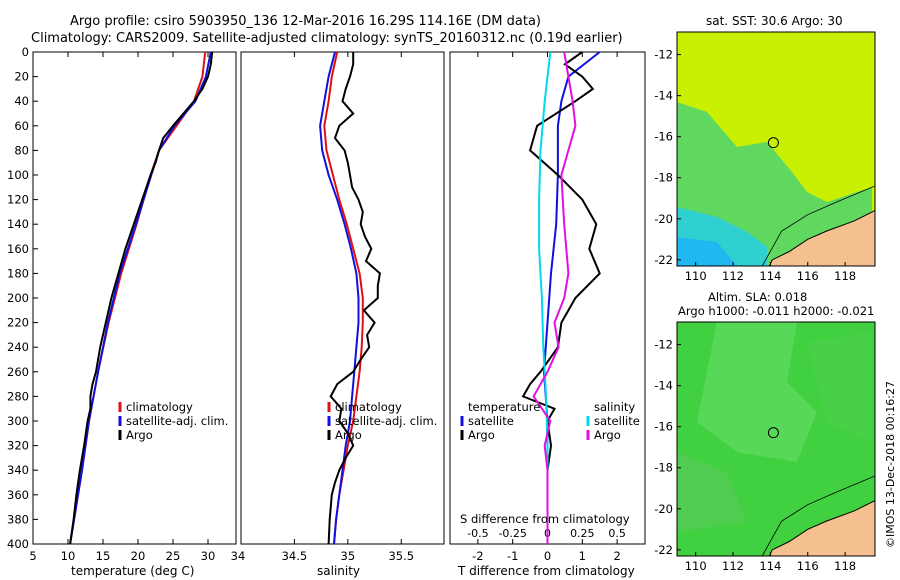 Image resolution: width=900 pixels, height=580 pixels. I want to click on x-tick-label: 34, so click(238, 556).